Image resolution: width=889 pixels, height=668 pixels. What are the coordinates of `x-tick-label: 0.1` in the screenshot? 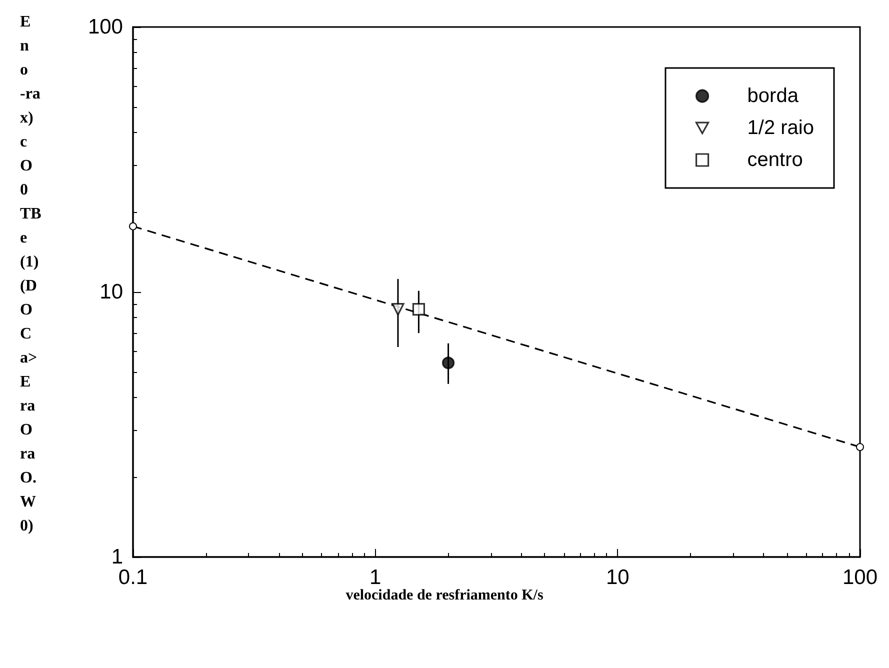 It's located at (133, 577).